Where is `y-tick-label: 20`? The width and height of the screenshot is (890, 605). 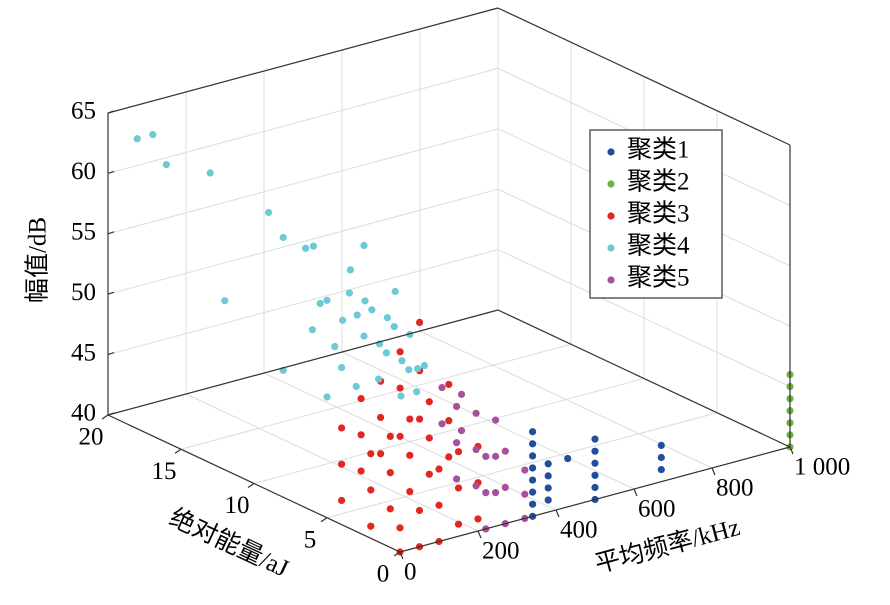 y-tick-label: 20 is located at coordinates (91, 437).